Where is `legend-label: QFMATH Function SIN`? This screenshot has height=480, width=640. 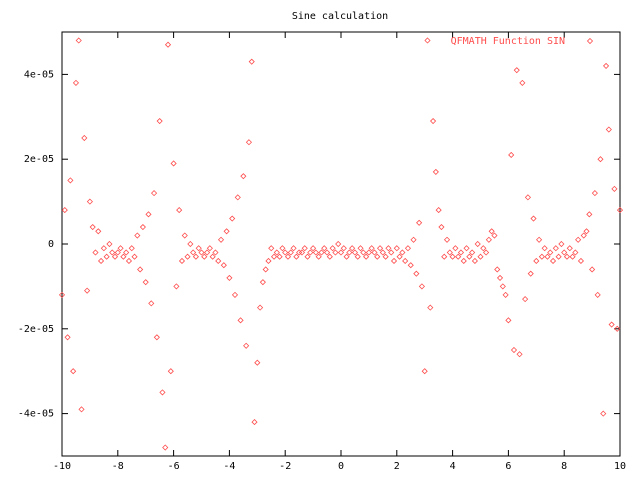 legend-label: QFMATH Function SIN is located at coordinates (508, 41).